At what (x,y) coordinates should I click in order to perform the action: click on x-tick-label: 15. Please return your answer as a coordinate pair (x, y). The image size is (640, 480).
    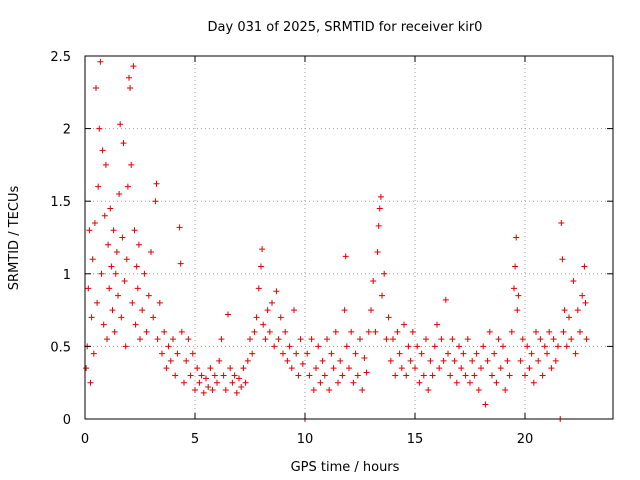
    Looking at the image, I should click on (415, 439).